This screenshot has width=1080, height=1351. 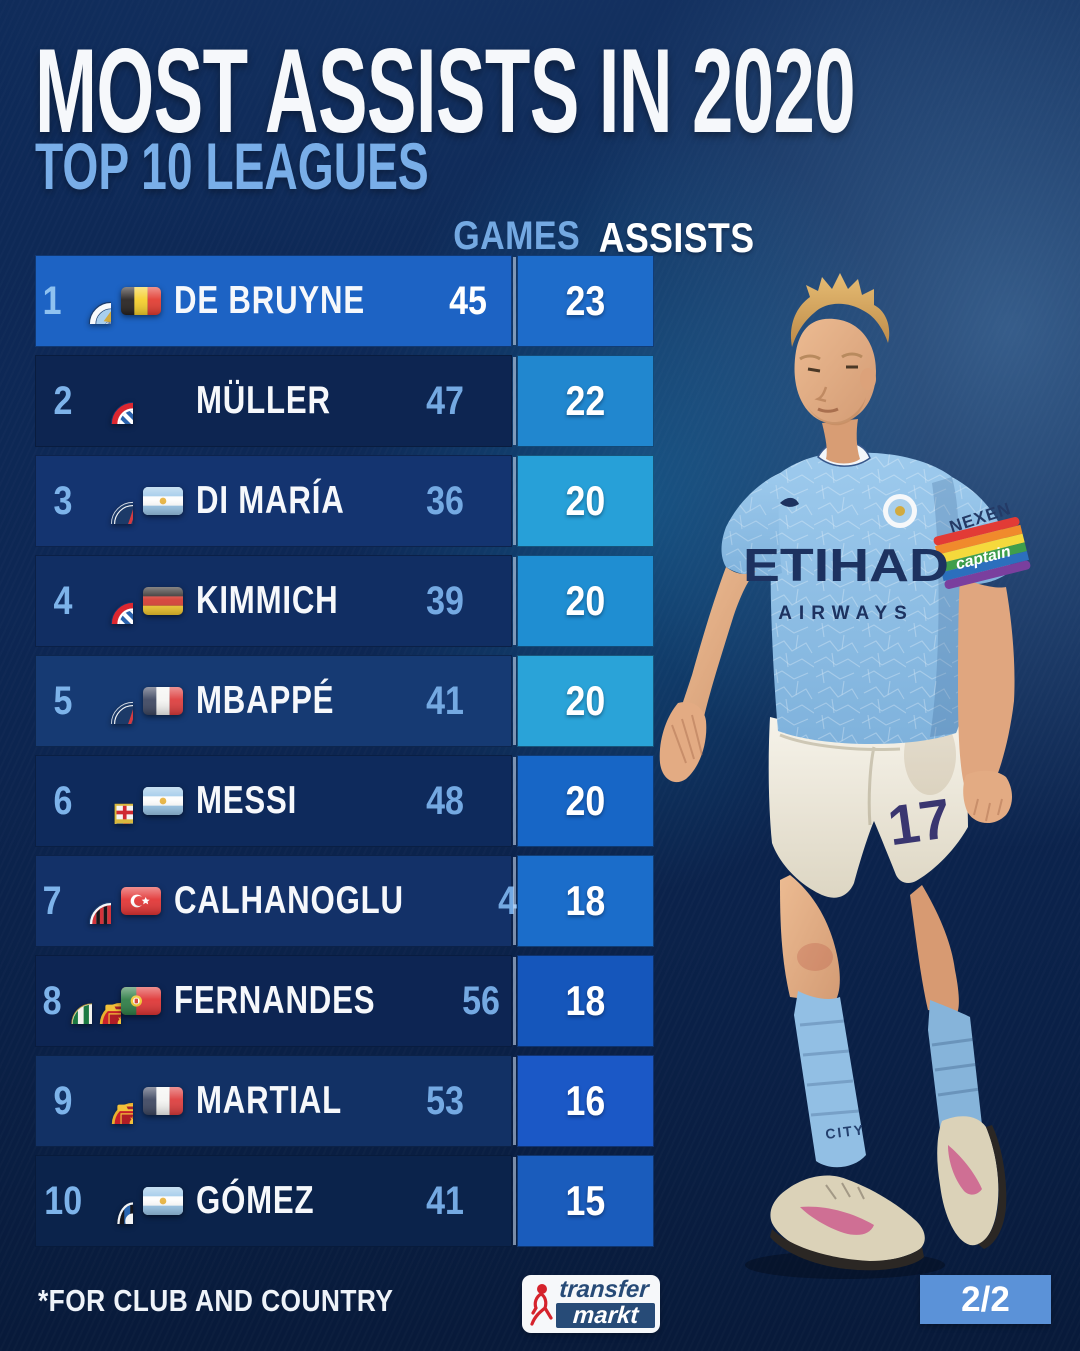 I want to click on table-row: 9 MARTIAL 53 16, so click(x=347, y=1101).